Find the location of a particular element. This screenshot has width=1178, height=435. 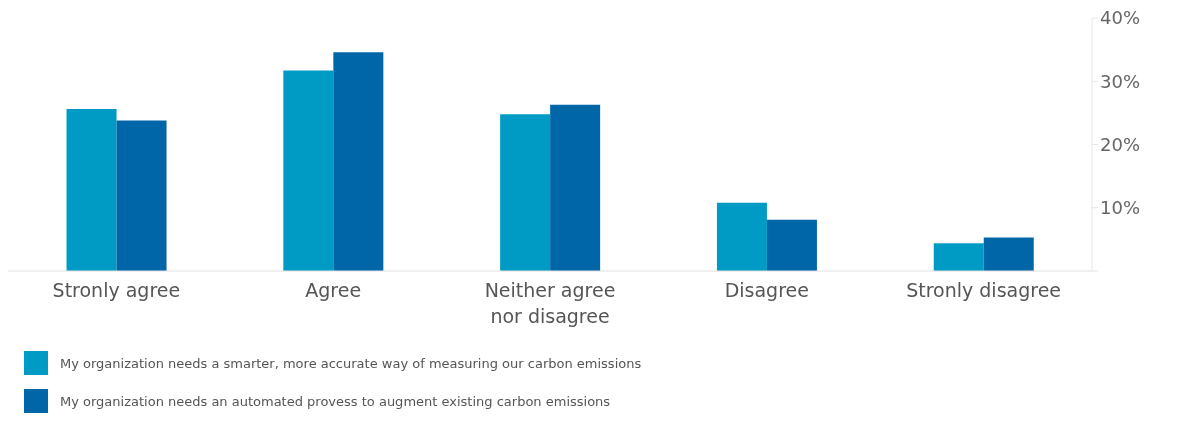

x-tick-label: Stronly disagree is located at coordinates (984, 290).